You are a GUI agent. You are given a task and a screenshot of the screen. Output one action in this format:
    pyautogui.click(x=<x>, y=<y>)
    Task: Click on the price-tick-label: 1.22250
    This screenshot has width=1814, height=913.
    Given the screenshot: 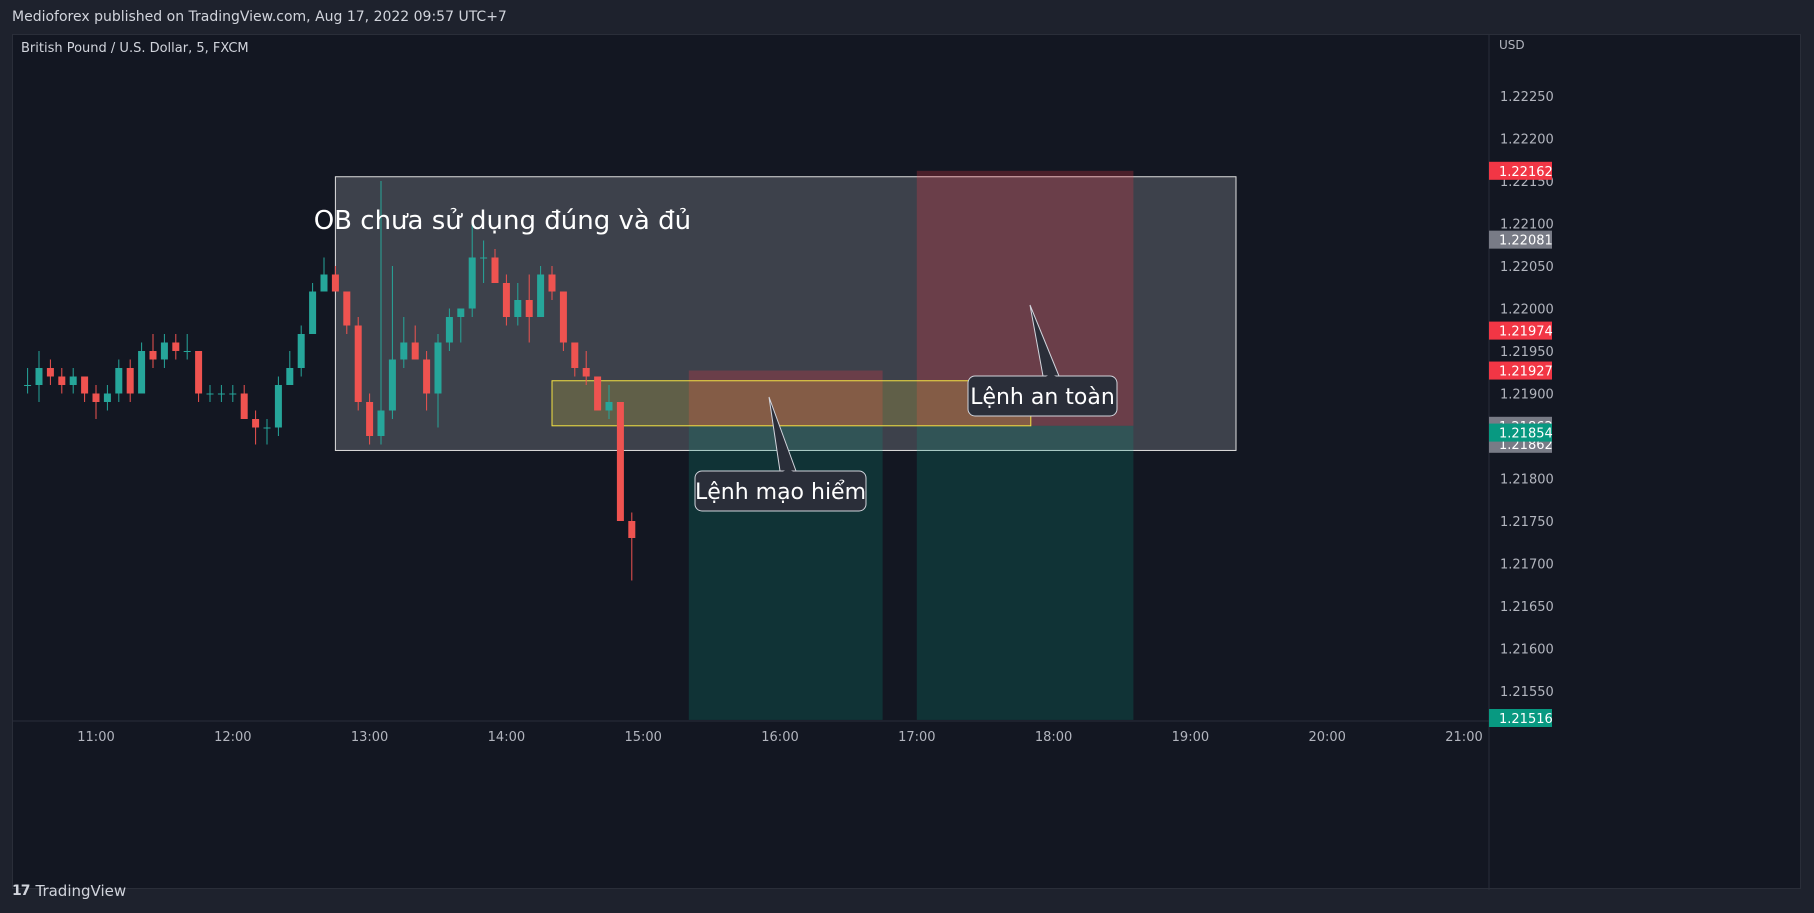 What is the action you would take?
    pyautogui.click(x=1527, y=97)
    